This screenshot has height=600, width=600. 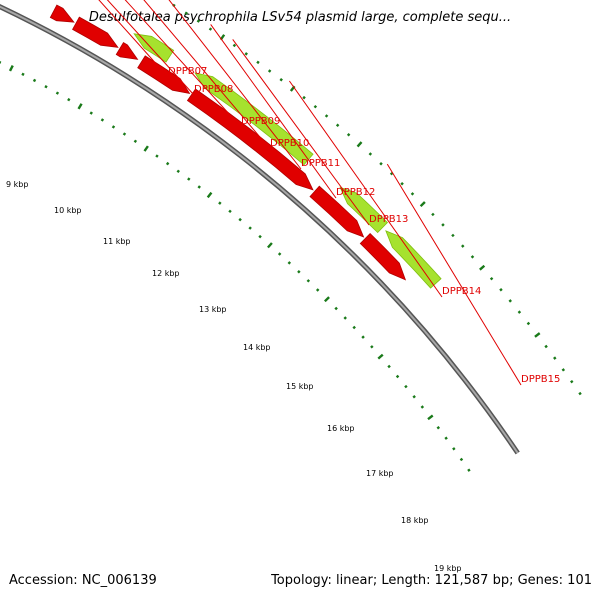 What do you see at coordinates (388, 219) in the screenshot?
I see `gene-label-dppb13: DPPB13` at bounding box center [388, 219].